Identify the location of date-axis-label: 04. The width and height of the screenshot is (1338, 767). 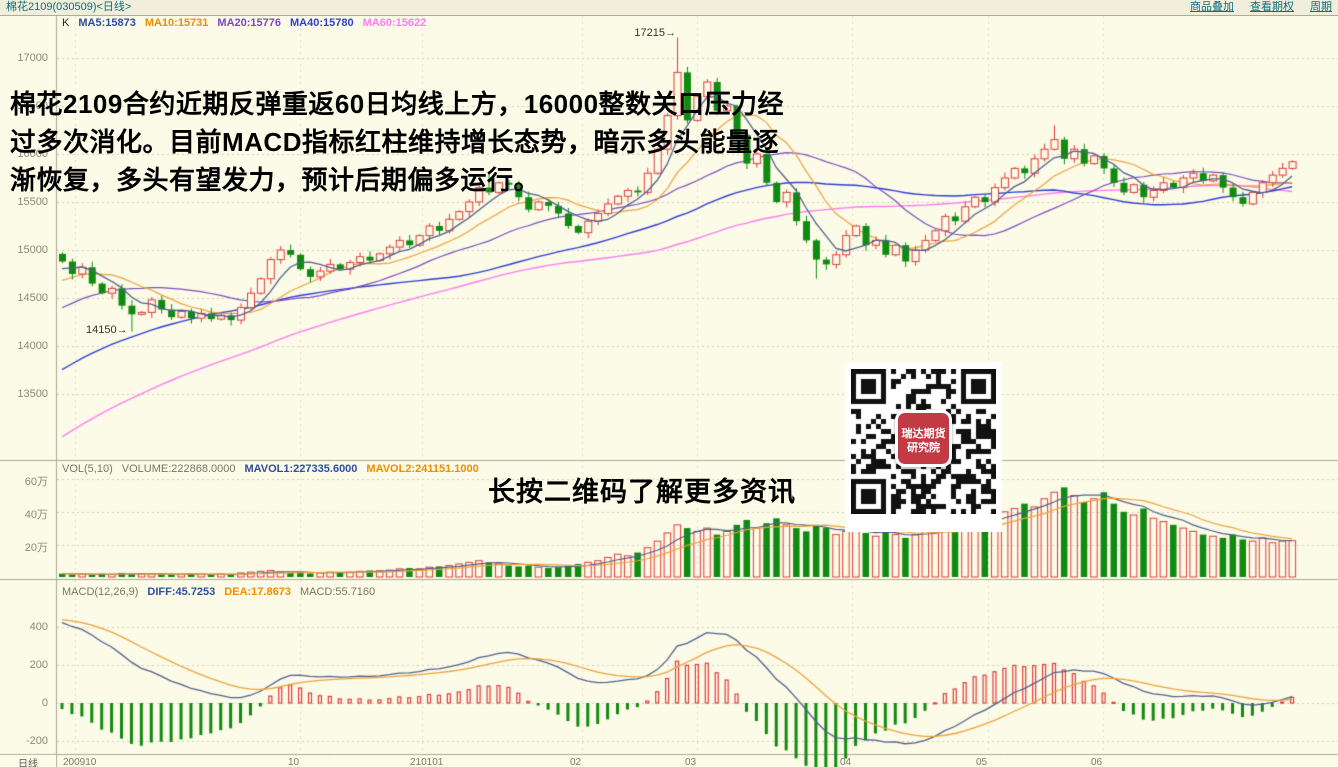
(846, 762).